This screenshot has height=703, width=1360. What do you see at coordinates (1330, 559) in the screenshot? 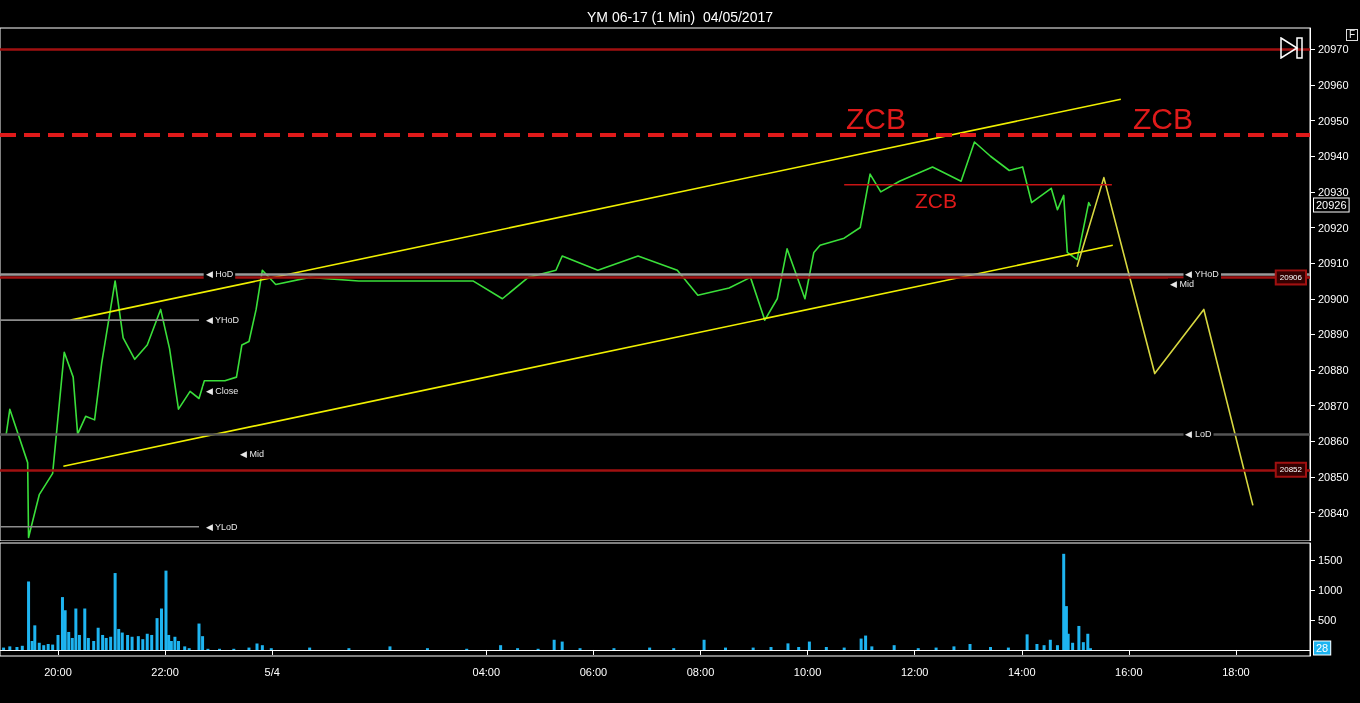
I see `y-tick-label: 1500` at bounding box center [1330, 559].